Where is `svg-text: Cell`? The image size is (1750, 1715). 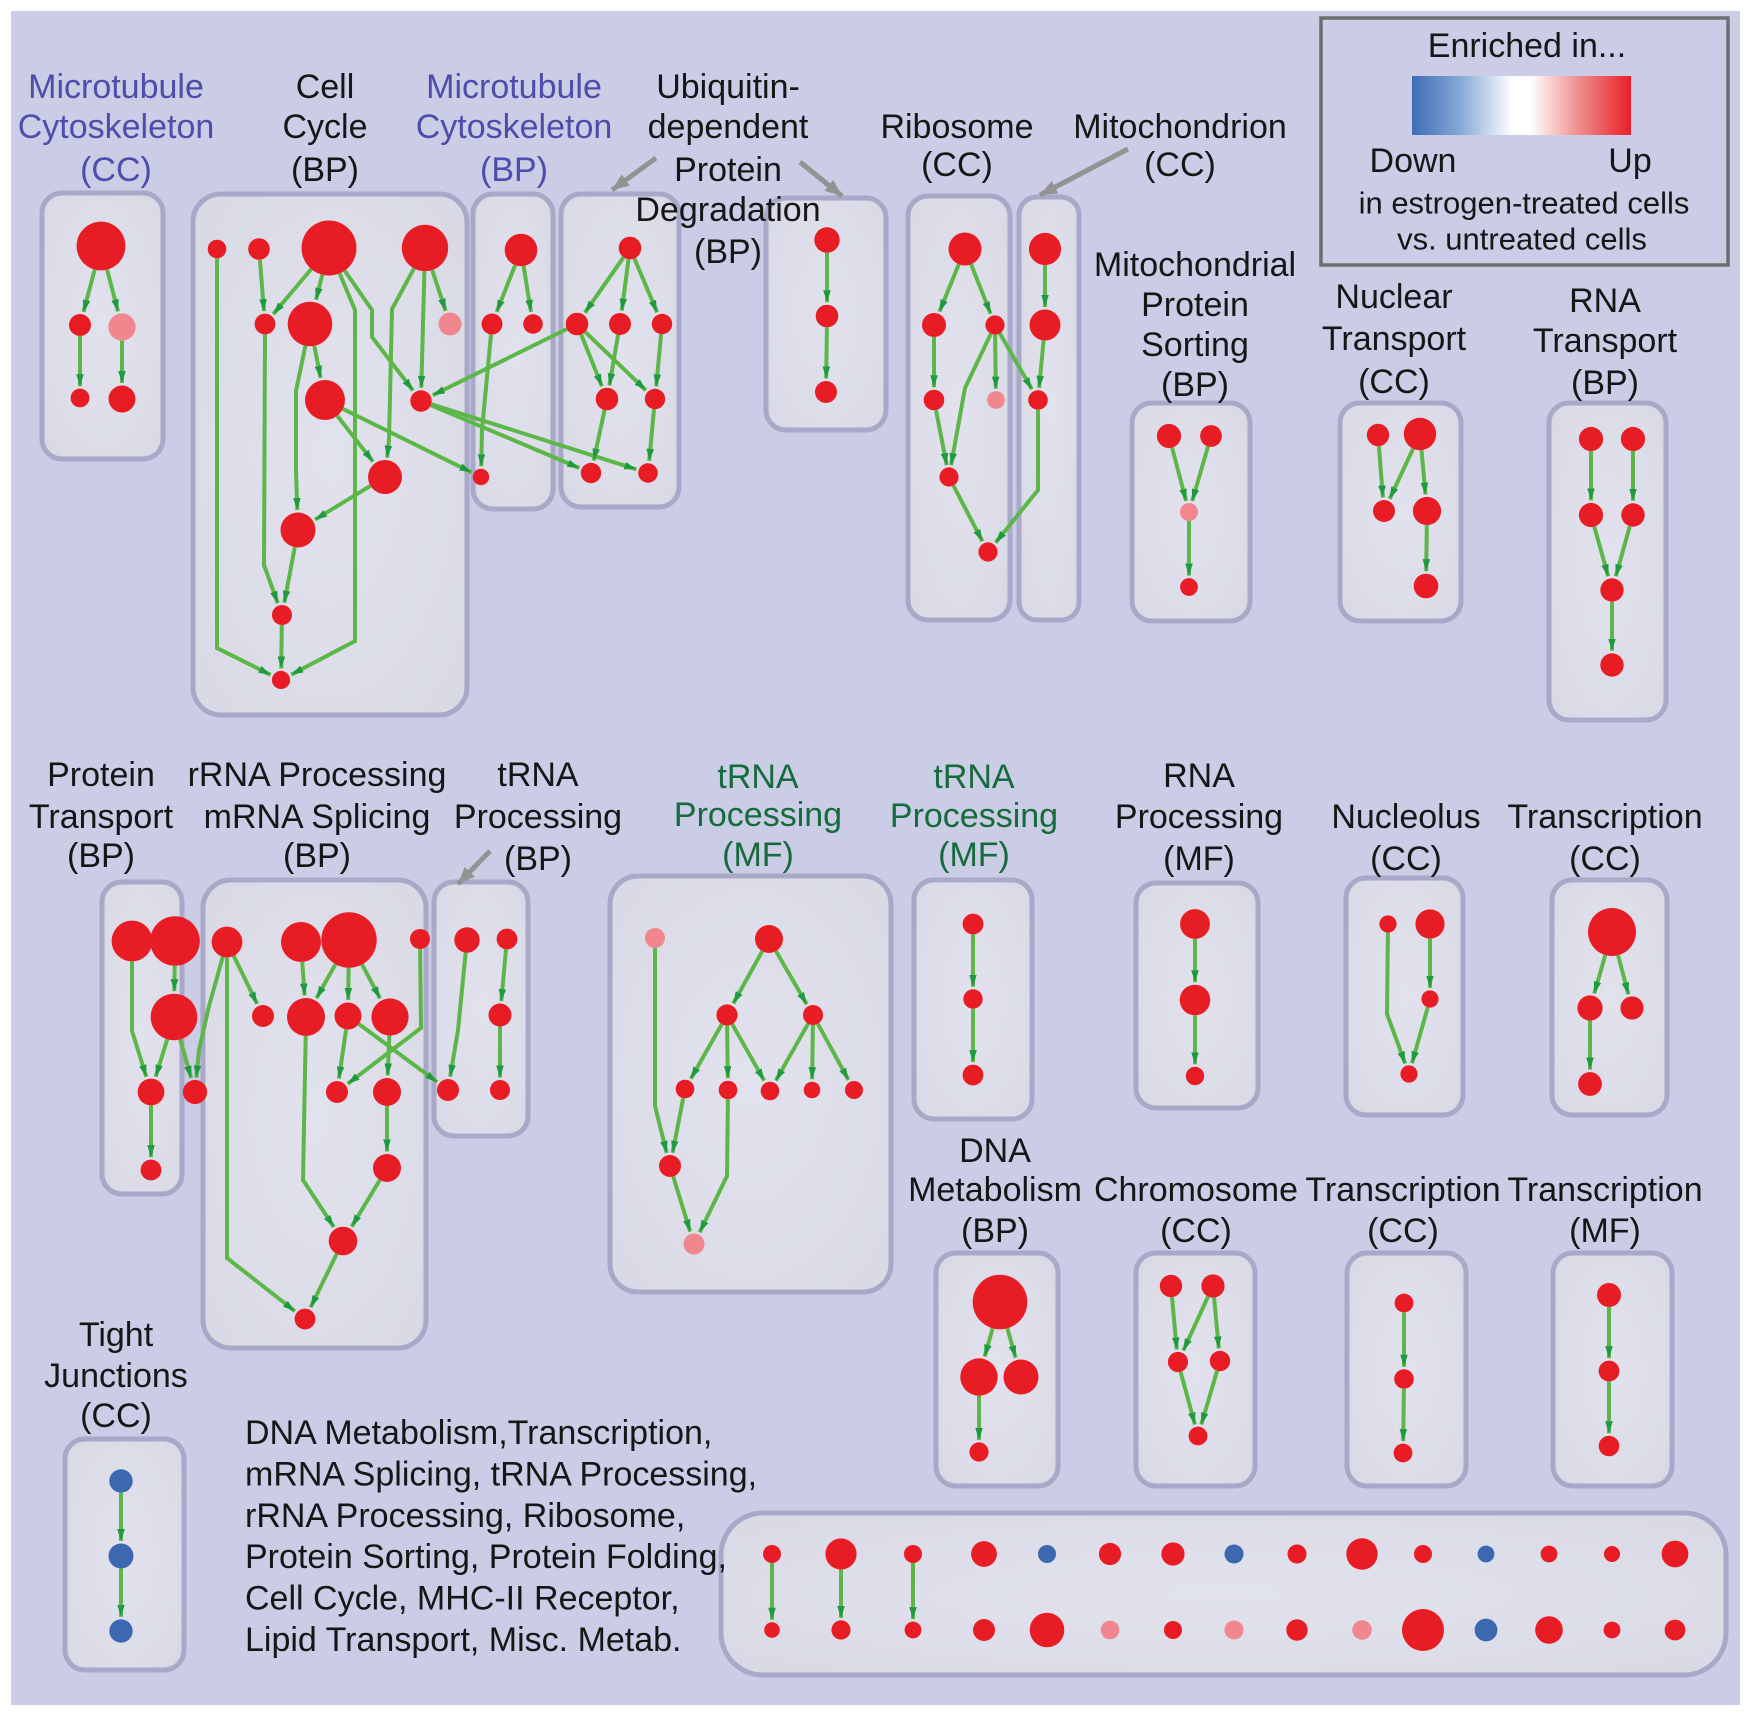 svg-text: Cell is located at coordinates (325, 87).